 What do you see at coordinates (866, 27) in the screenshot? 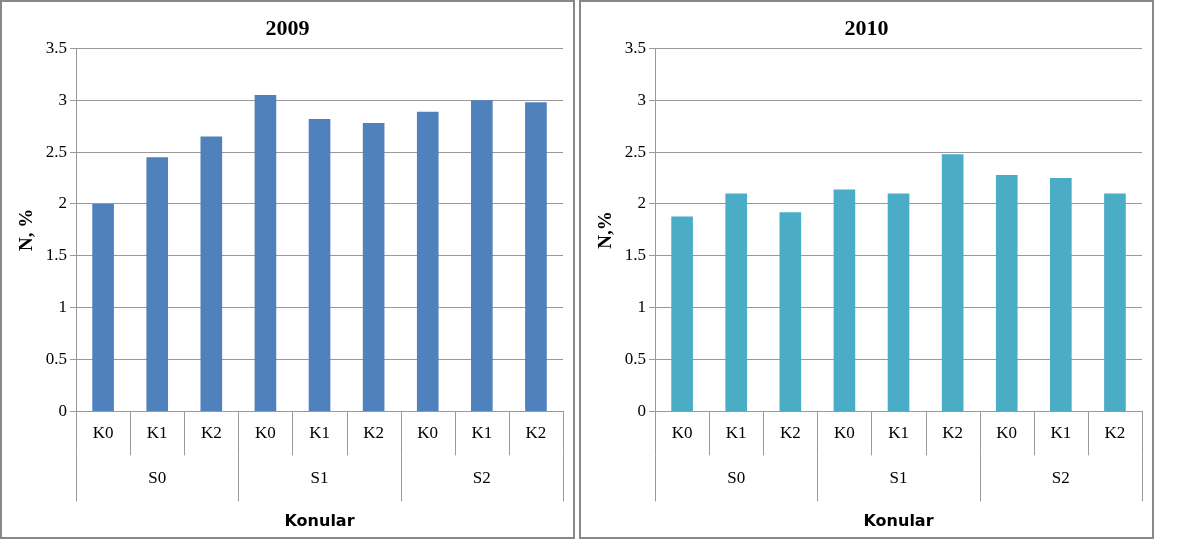
I see `chart-title: 2010` at bounding box center [866, 27].